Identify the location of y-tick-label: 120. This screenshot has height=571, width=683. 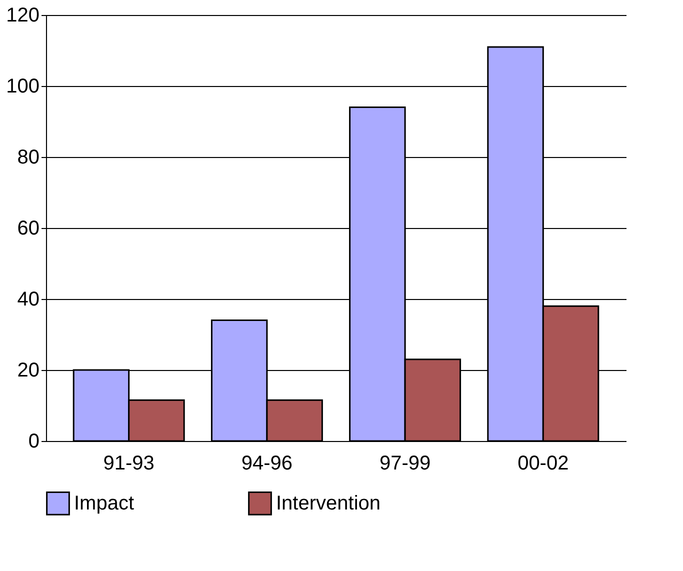
(23, 15).